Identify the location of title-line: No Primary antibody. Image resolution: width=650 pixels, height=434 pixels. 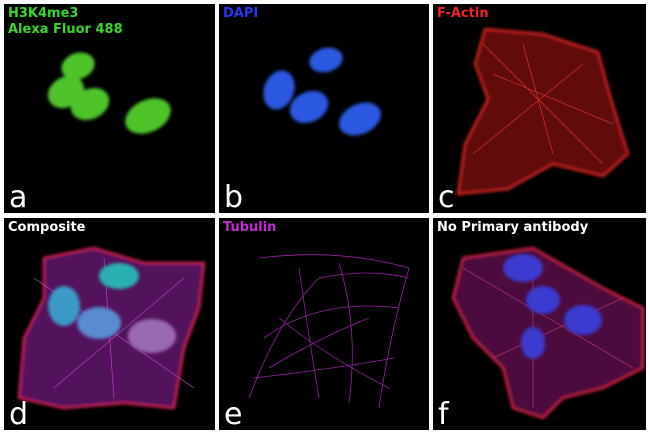
(513, 227).